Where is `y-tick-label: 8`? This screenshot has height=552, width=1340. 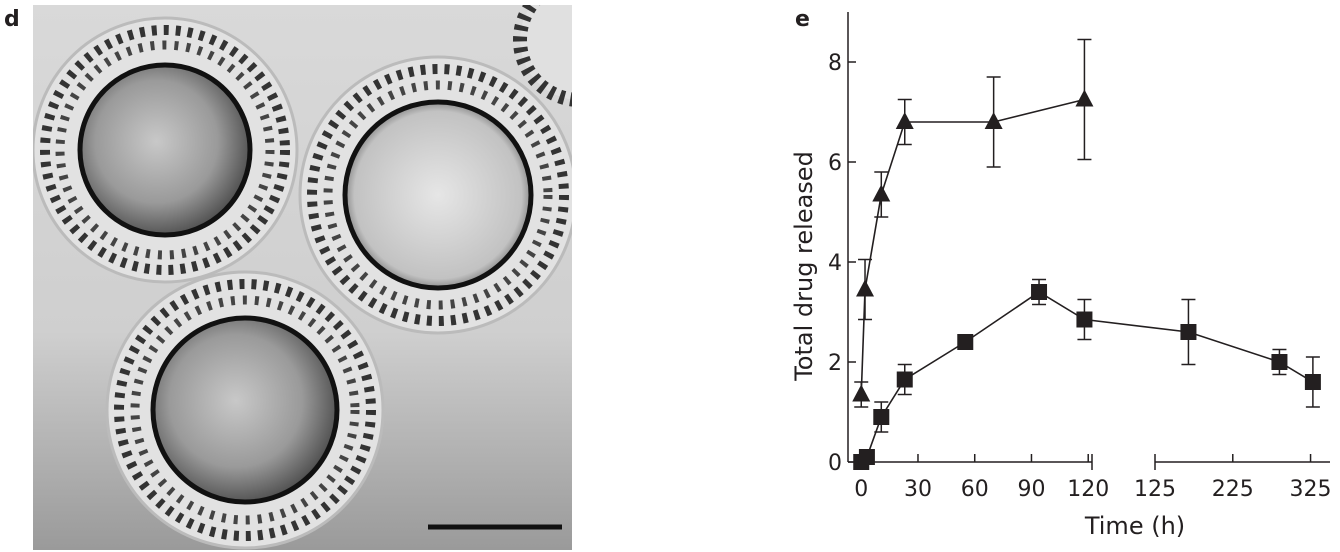
y-tick-label: 8 is located at coordinates (835, 63).